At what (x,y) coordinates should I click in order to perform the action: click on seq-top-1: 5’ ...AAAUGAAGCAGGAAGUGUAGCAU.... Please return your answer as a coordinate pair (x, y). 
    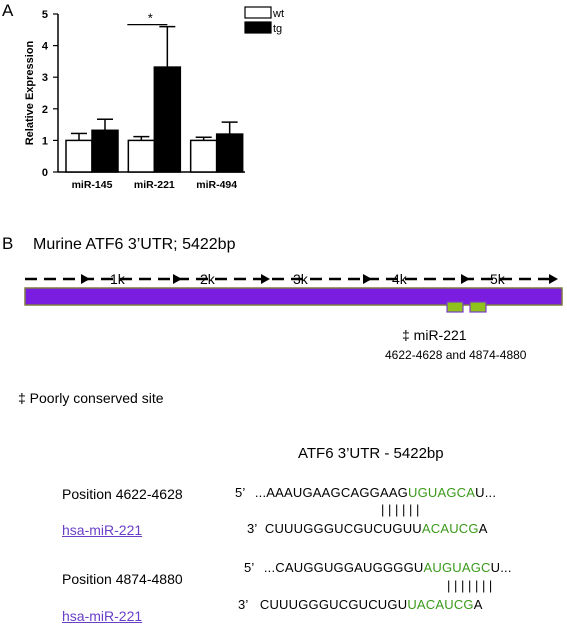
    Looking at the image, I should click on (365, 492).